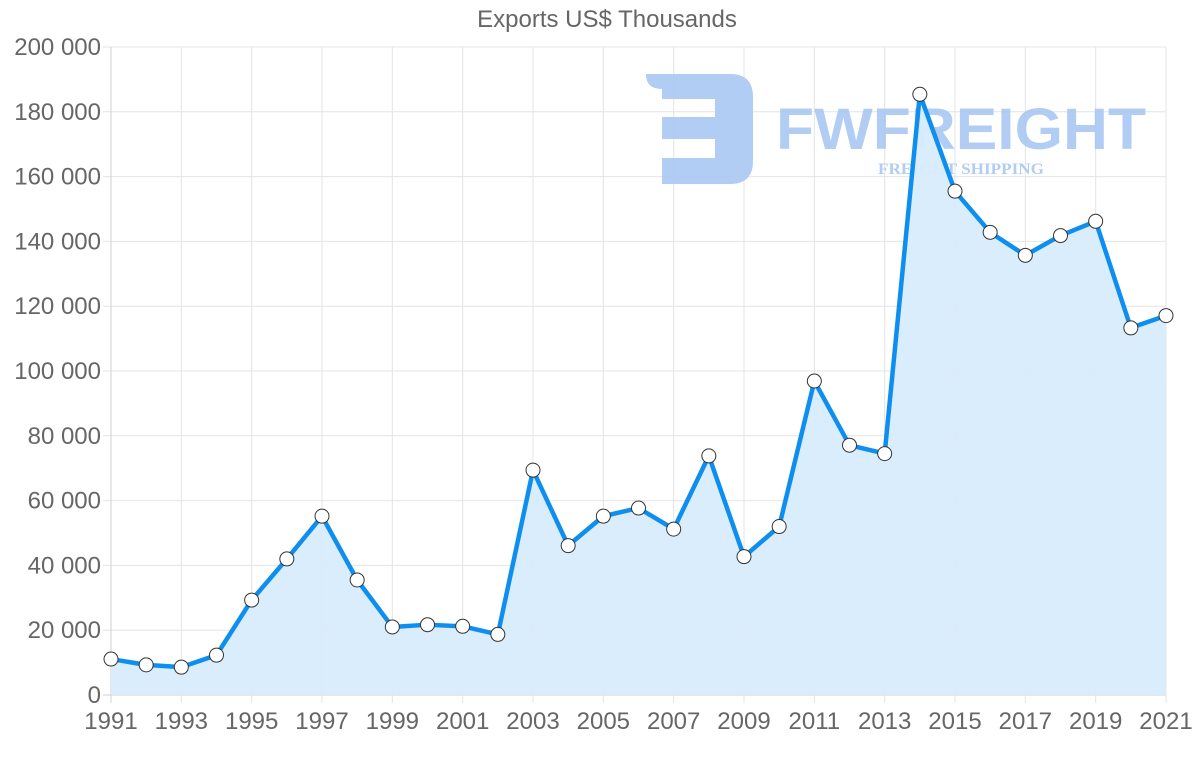 This screenshot has height=763, width=1200. I want to click on x-tick-label: 2001, so click(462, 721).